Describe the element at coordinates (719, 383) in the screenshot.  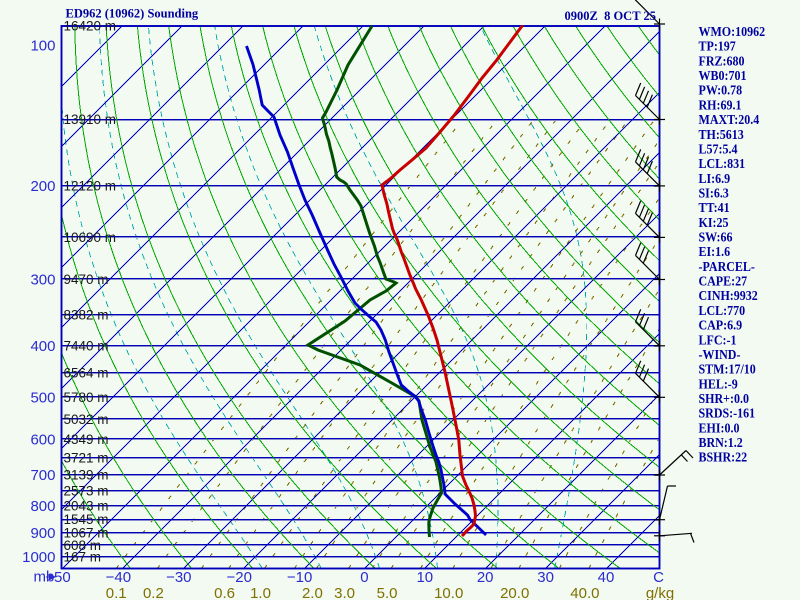
I see `svg-text: HEL:-9` at that location.